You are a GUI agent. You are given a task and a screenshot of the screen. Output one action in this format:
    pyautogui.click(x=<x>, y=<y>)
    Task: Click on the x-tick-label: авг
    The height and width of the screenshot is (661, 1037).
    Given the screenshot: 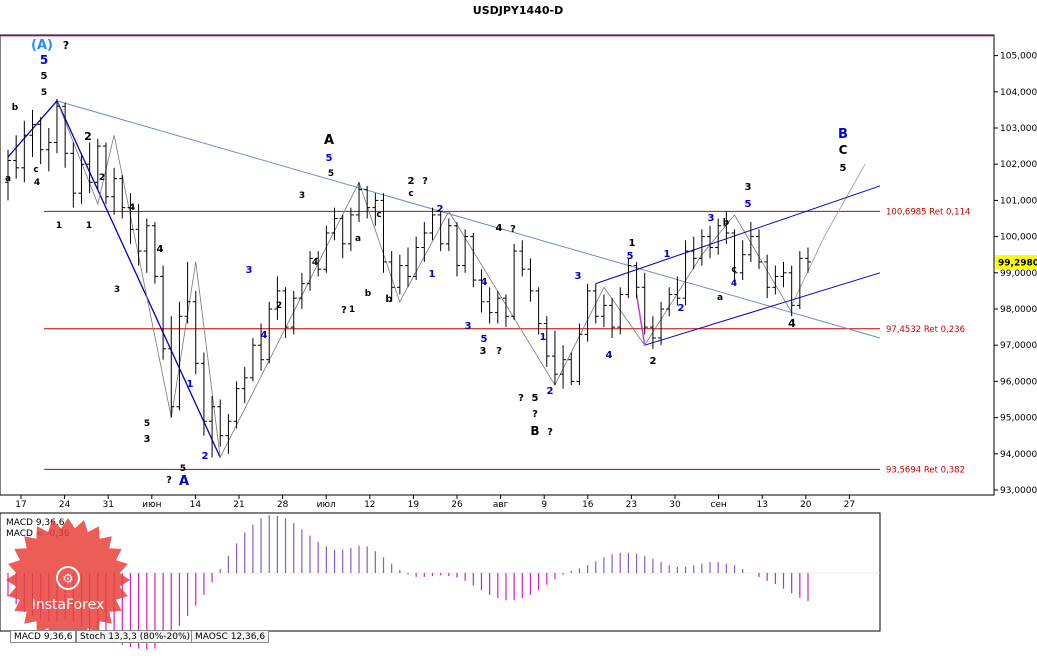 What is the action you would take?
    pyautogui.click(x=501, y=505)
    